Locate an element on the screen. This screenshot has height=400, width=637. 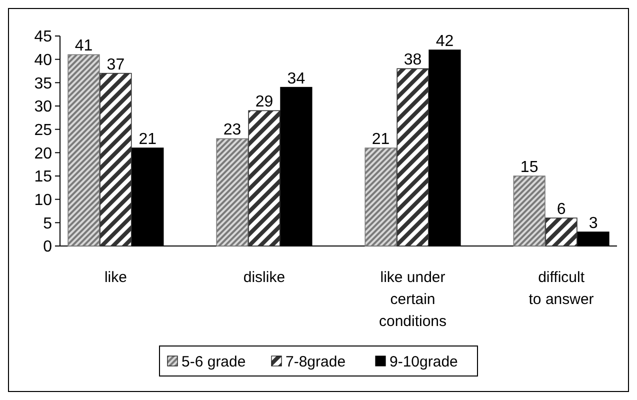
y-tick-label: 20 is located at coordinates (43, 153).